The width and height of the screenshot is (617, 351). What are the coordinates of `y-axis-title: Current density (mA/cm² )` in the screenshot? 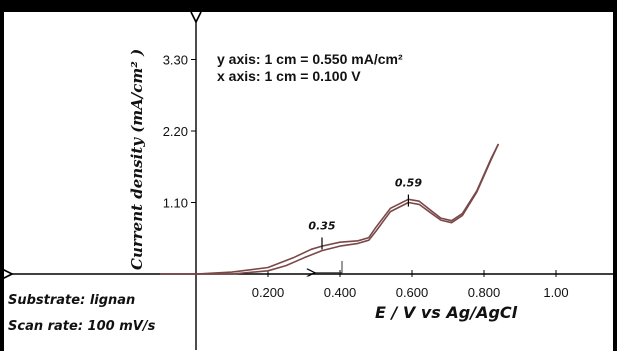 It's located at (137, 159).